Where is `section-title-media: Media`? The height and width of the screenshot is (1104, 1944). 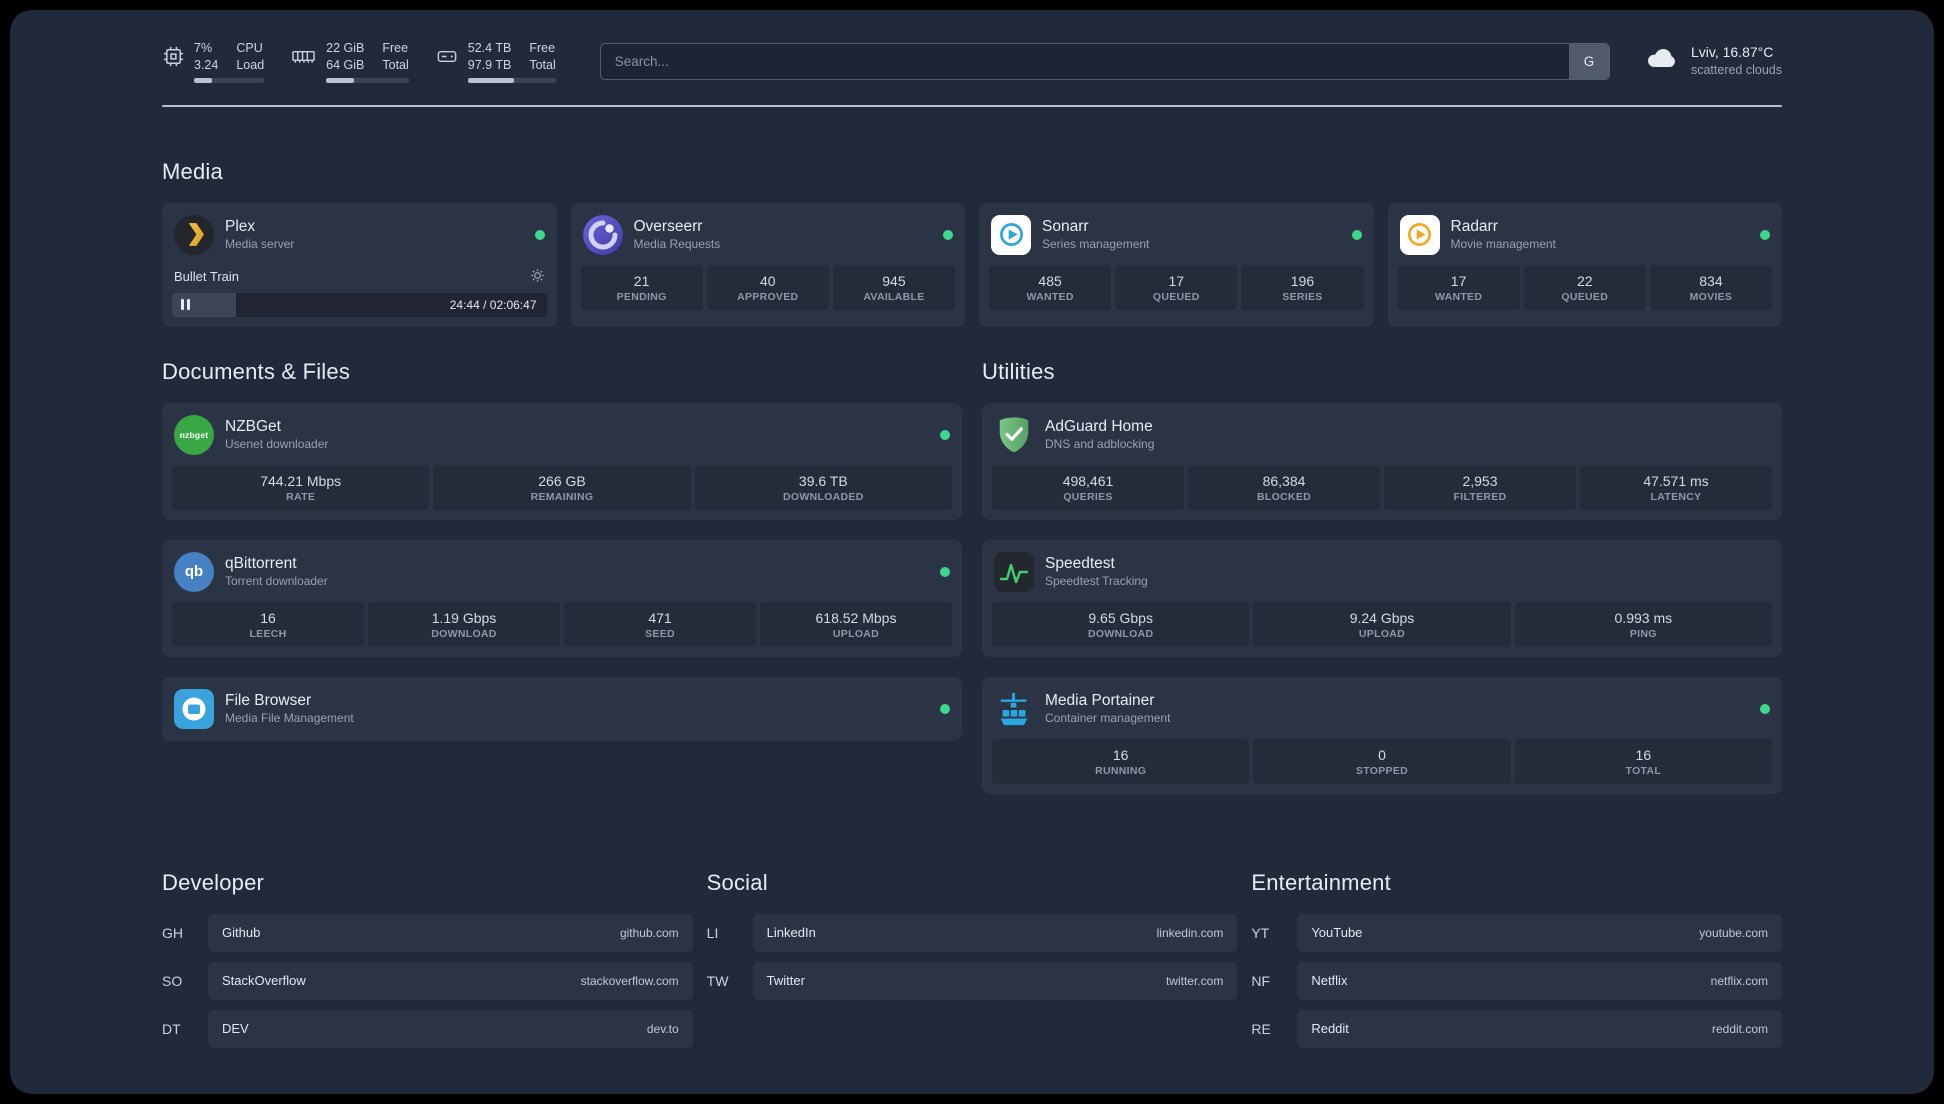 section-title-media: Media is located at coordinates (192, 171).